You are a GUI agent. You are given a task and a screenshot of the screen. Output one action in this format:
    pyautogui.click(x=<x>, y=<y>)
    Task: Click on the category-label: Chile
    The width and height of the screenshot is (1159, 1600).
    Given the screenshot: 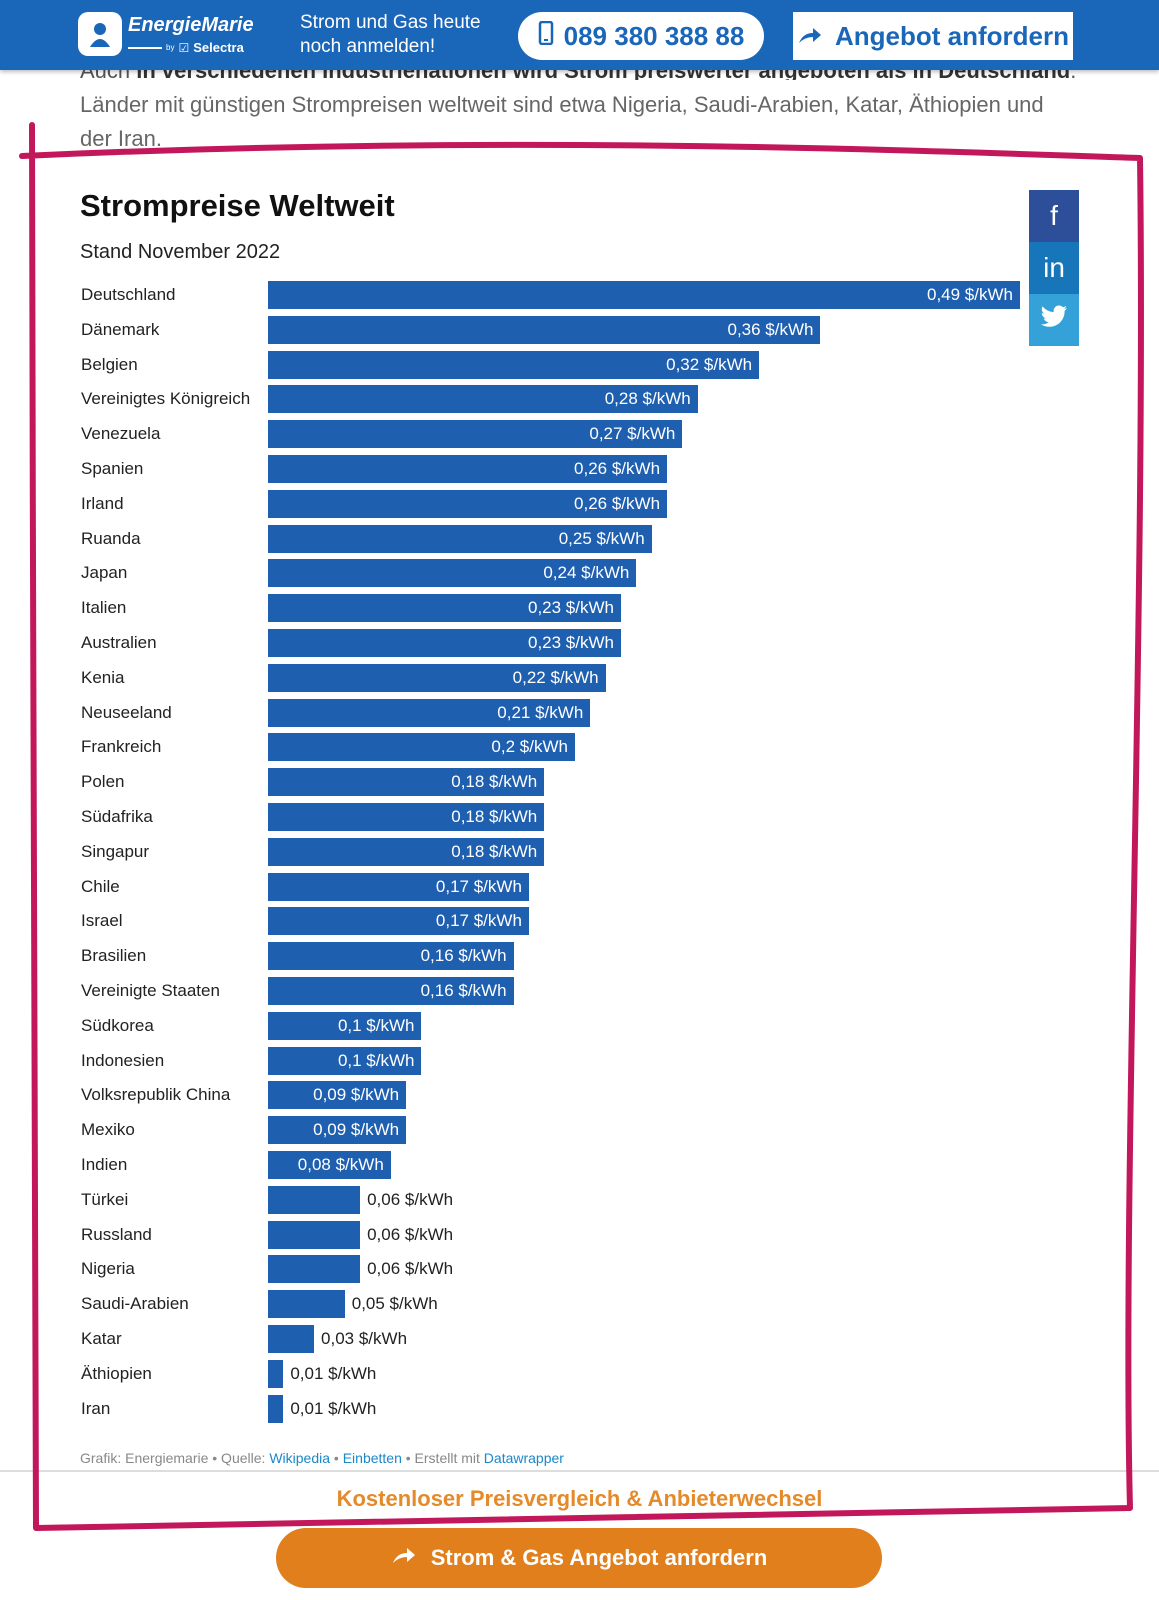 What is the action you would take?
    pyautogui.click(x=100, y=886)
    